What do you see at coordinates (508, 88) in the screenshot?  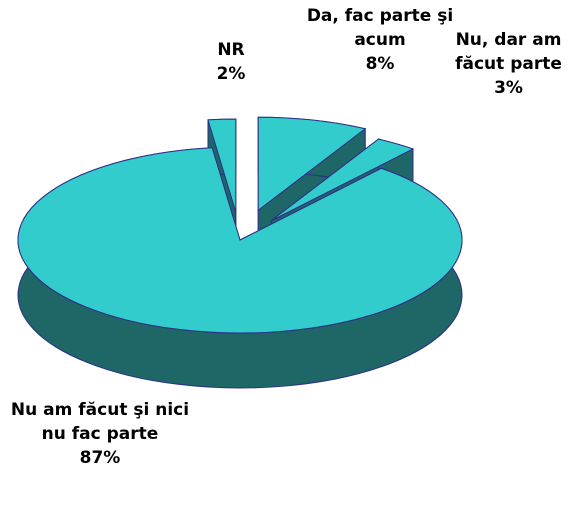 I see `value-label: 3%` at bounding box center [508, 88].